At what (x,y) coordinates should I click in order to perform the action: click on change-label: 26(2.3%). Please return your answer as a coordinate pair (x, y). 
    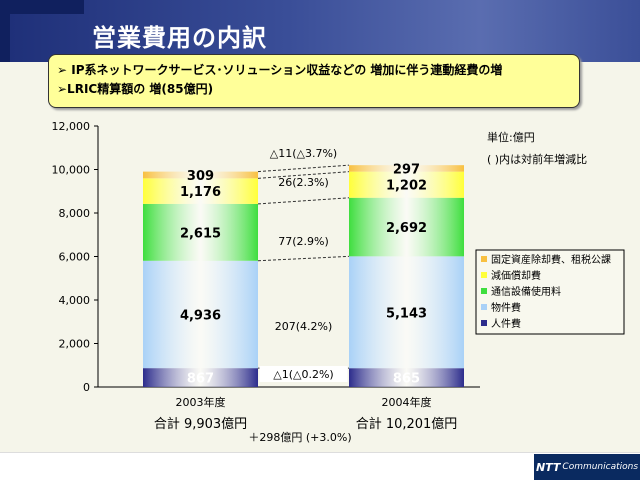
    Looking at the image, I should click on (303, 182).